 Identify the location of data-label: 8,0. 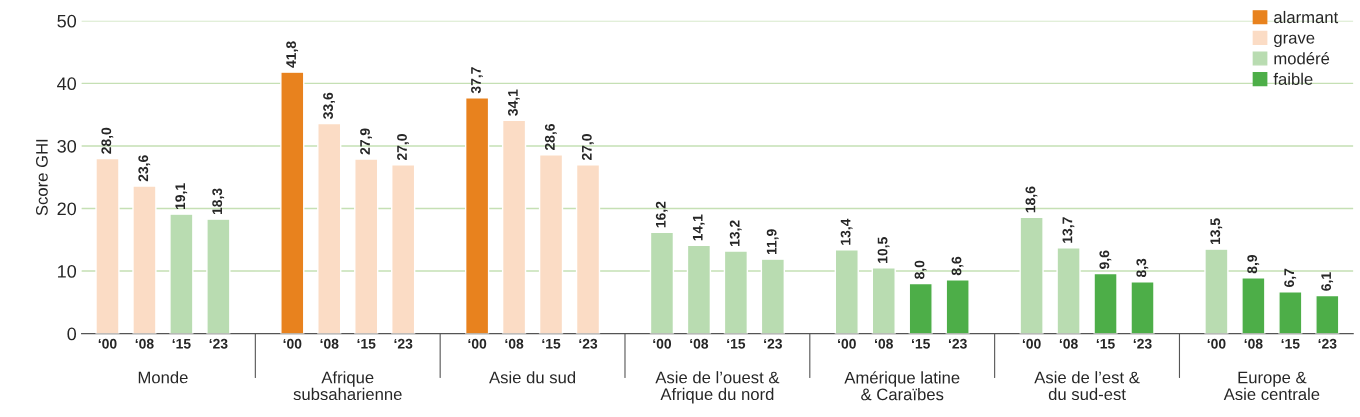
(920, 269).